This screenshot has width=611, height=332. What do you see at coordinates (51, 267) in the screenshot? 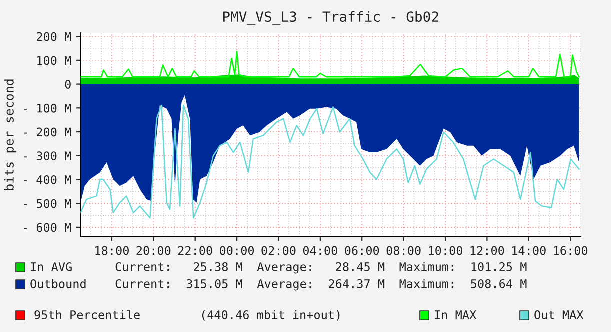
I see `legend-label: In AVG` at bounding box center [51, 267].